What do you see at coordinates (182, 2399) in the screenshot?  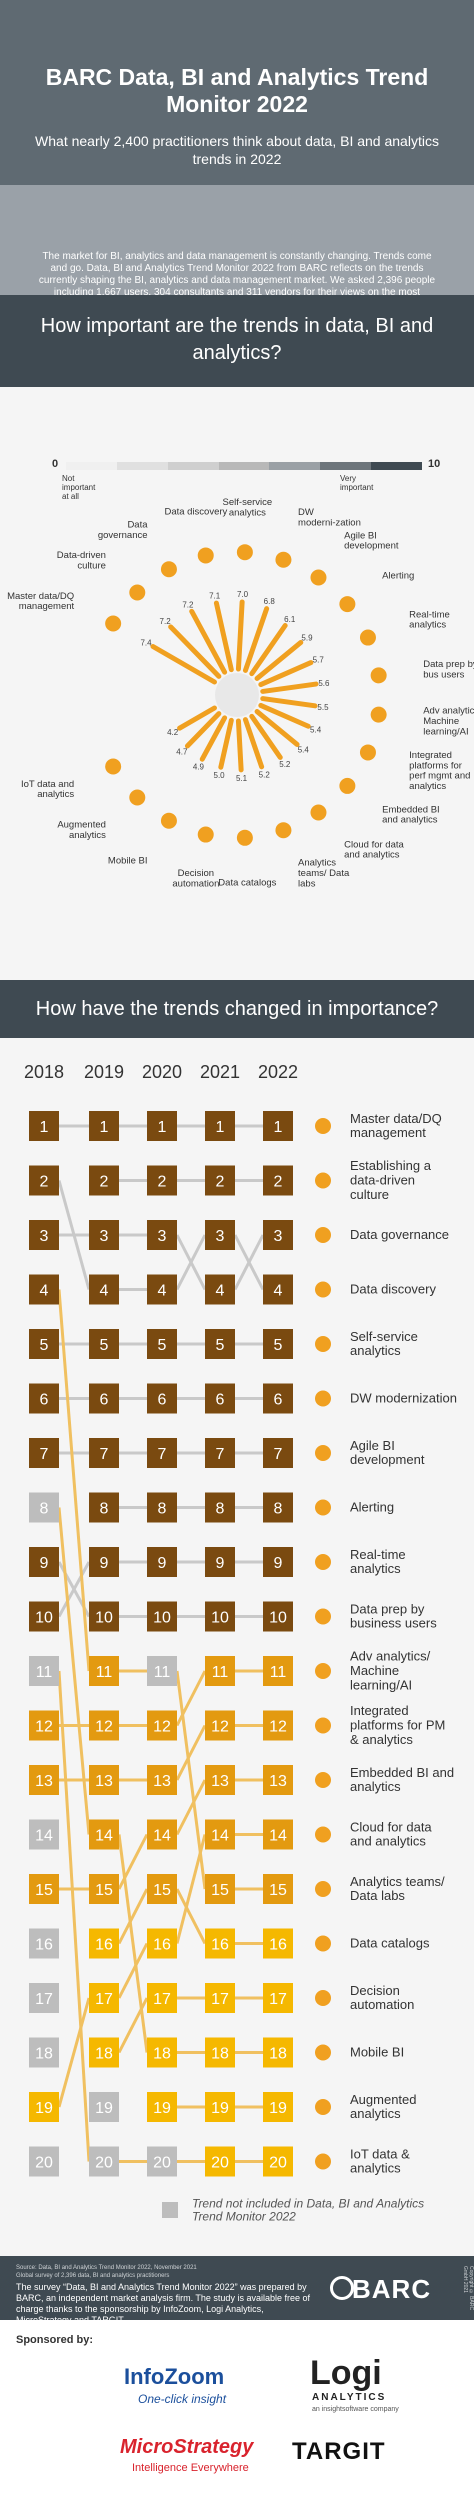 I see `infozoom-tagline: One-click insight` at bounding box center [182, 2399].